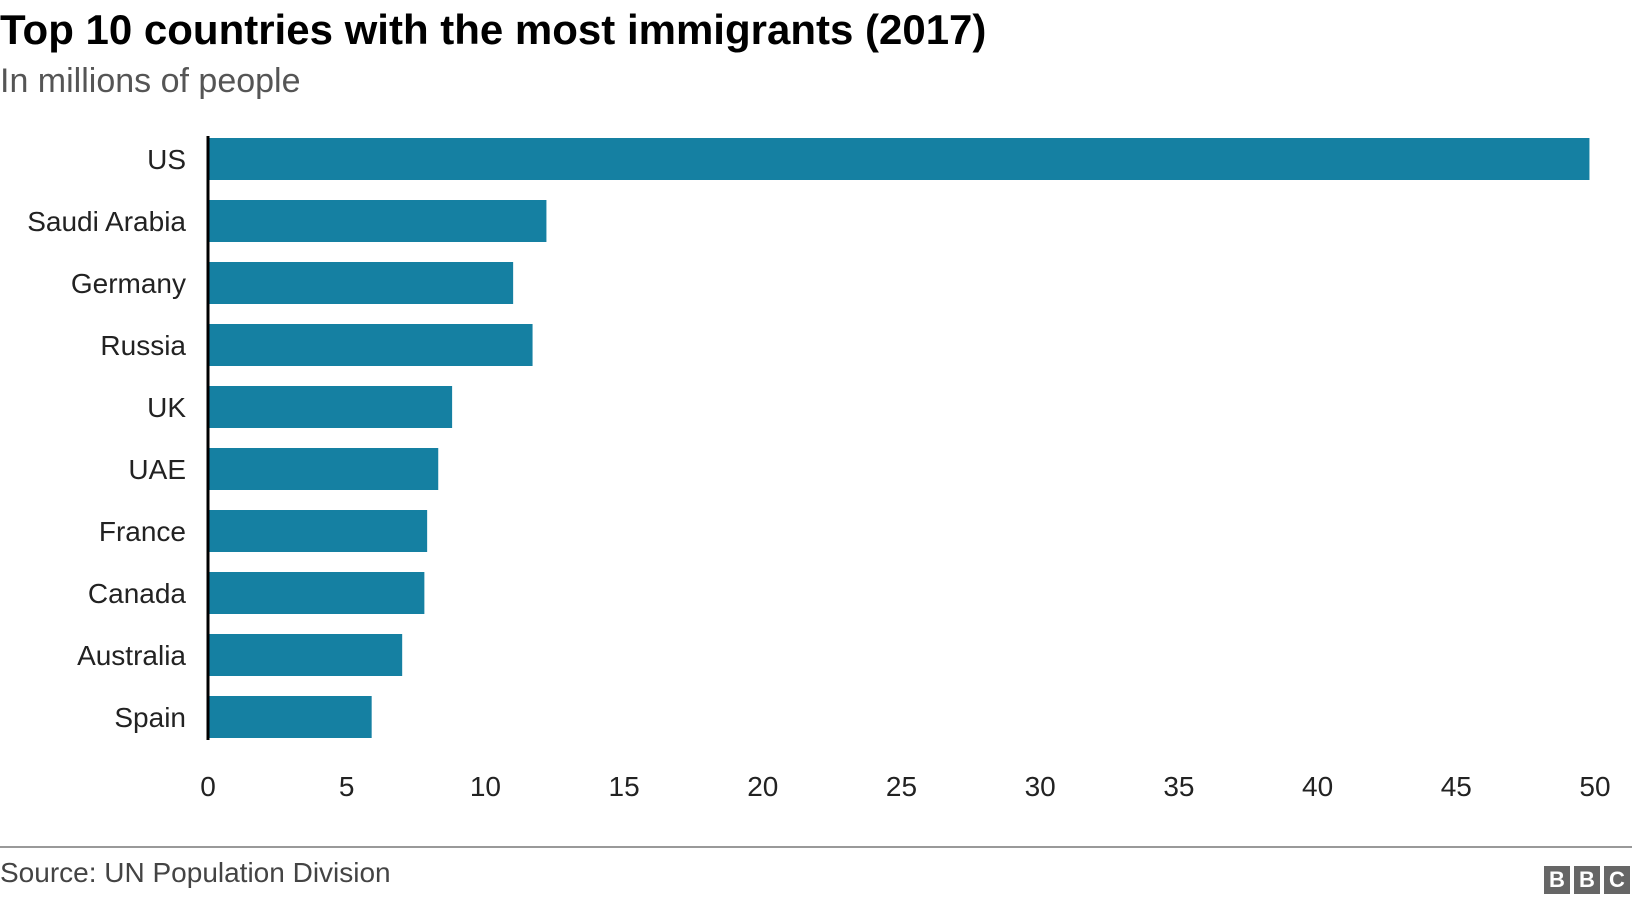 The width and height of the screenshot is (1632, 902). I want to click on bbc-logo-letter: C, so click(1617, 880).